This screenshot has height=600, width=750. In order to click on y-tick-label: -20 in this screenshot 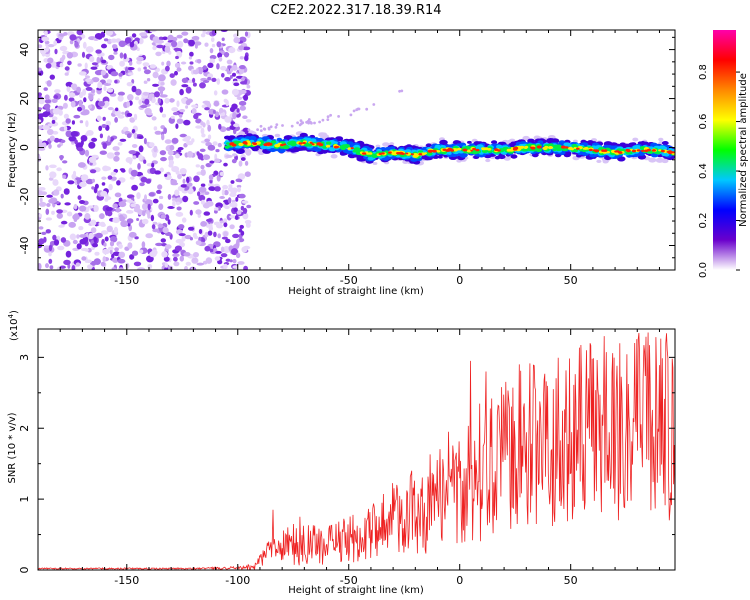, I will do `click(24, 197)`.